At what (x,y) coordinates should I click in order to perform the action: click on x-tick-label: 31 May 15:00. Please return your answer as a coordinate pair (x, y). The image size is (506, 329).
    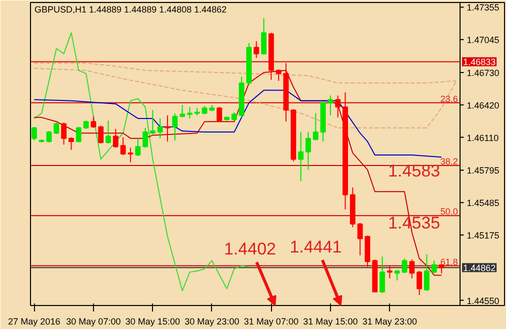
    Looking at the image, I should click on (330, 321).